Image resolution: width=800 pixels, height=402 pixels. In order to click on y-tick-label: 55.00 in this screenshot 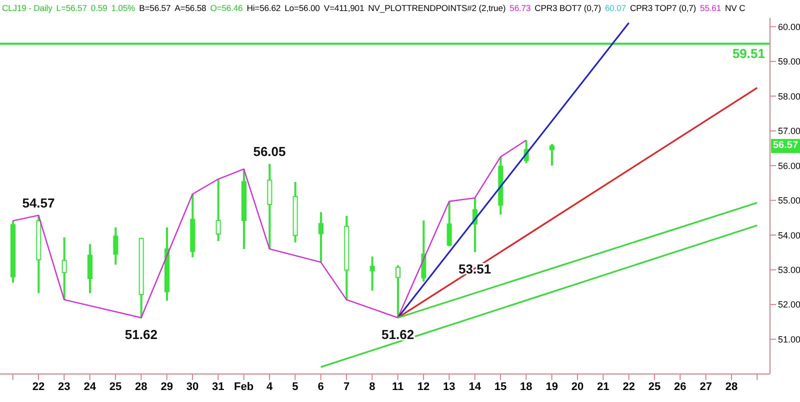, I will do `click(789, 201)`.